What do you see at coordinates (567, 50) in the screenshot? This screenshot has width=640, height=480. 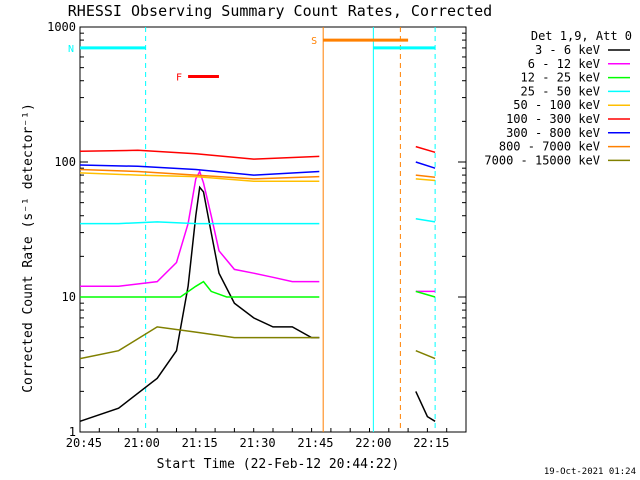 I see `legend-label: 3 - 6 keV` at bounding box center [567, 50].